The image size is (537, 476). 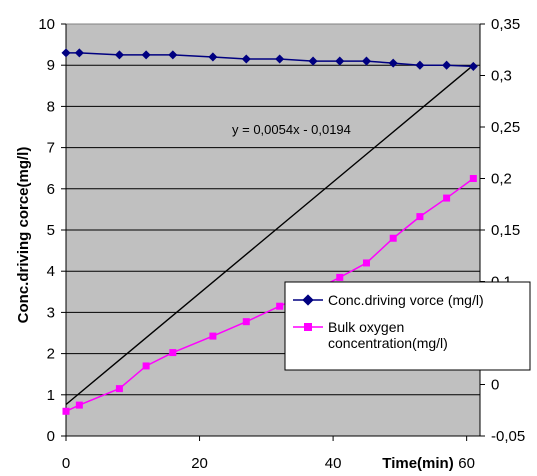 What do you see at coordinates (51, 354) in the screenshot?
I see `left-tick-label: 2` at bounding box center [51, 354].